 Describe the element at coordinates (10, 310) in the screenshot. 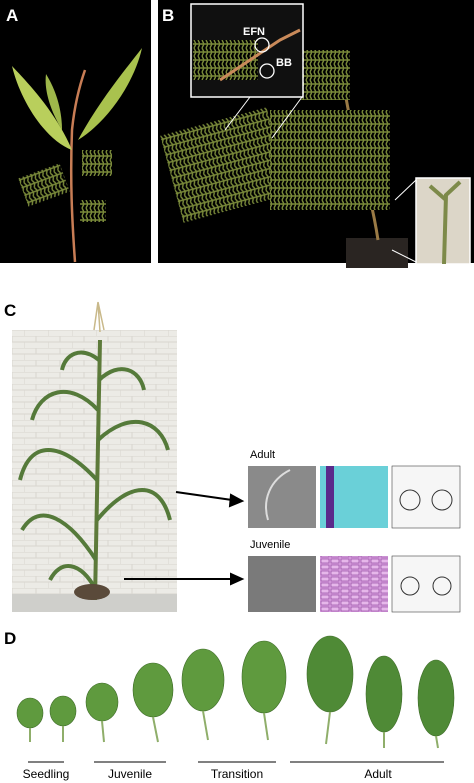

I see `panel-label: C` at that location.